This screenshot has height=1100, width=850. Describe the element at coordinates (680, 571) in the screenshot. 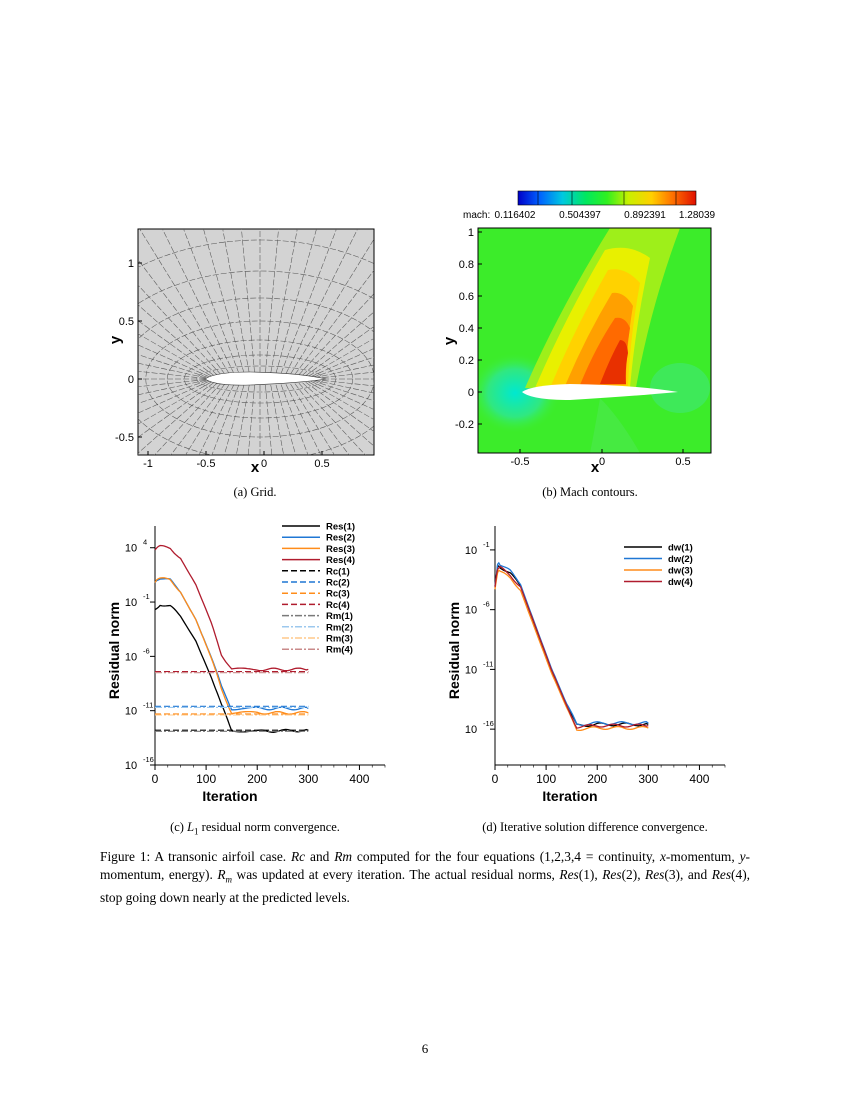

I see `legend-label: dw(3)` at that location.